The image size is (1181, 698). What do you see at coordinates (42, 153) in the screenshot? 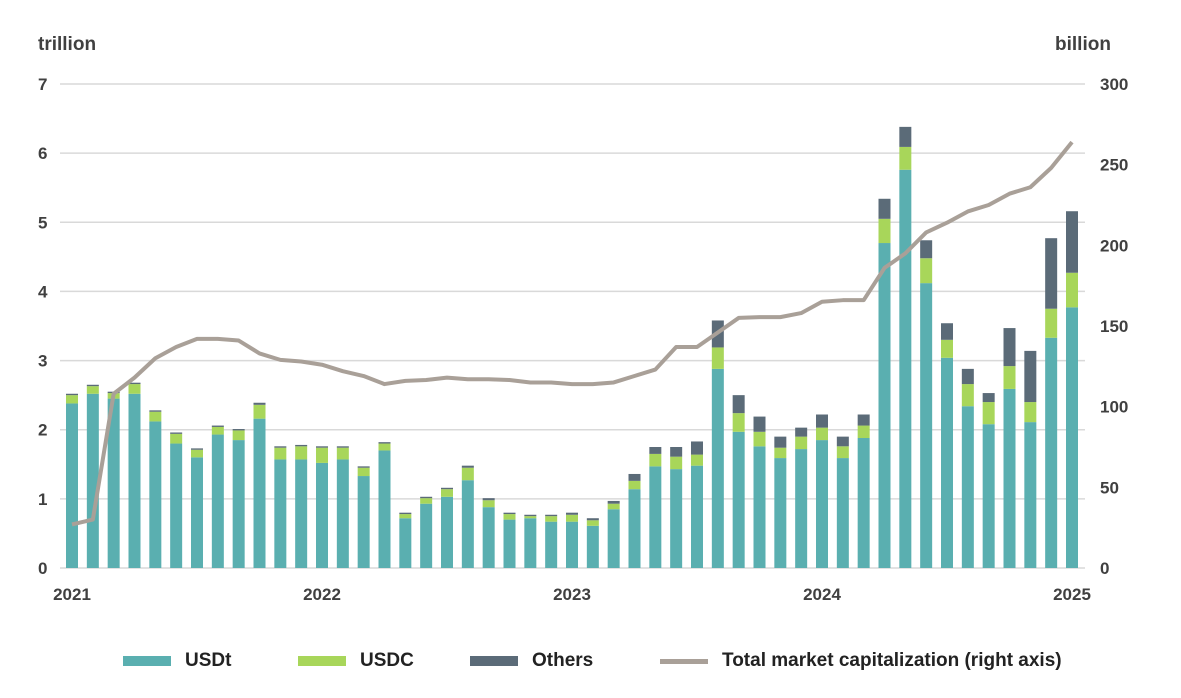
I see `y-tick-label: 6` at bounding box center [42, 153].